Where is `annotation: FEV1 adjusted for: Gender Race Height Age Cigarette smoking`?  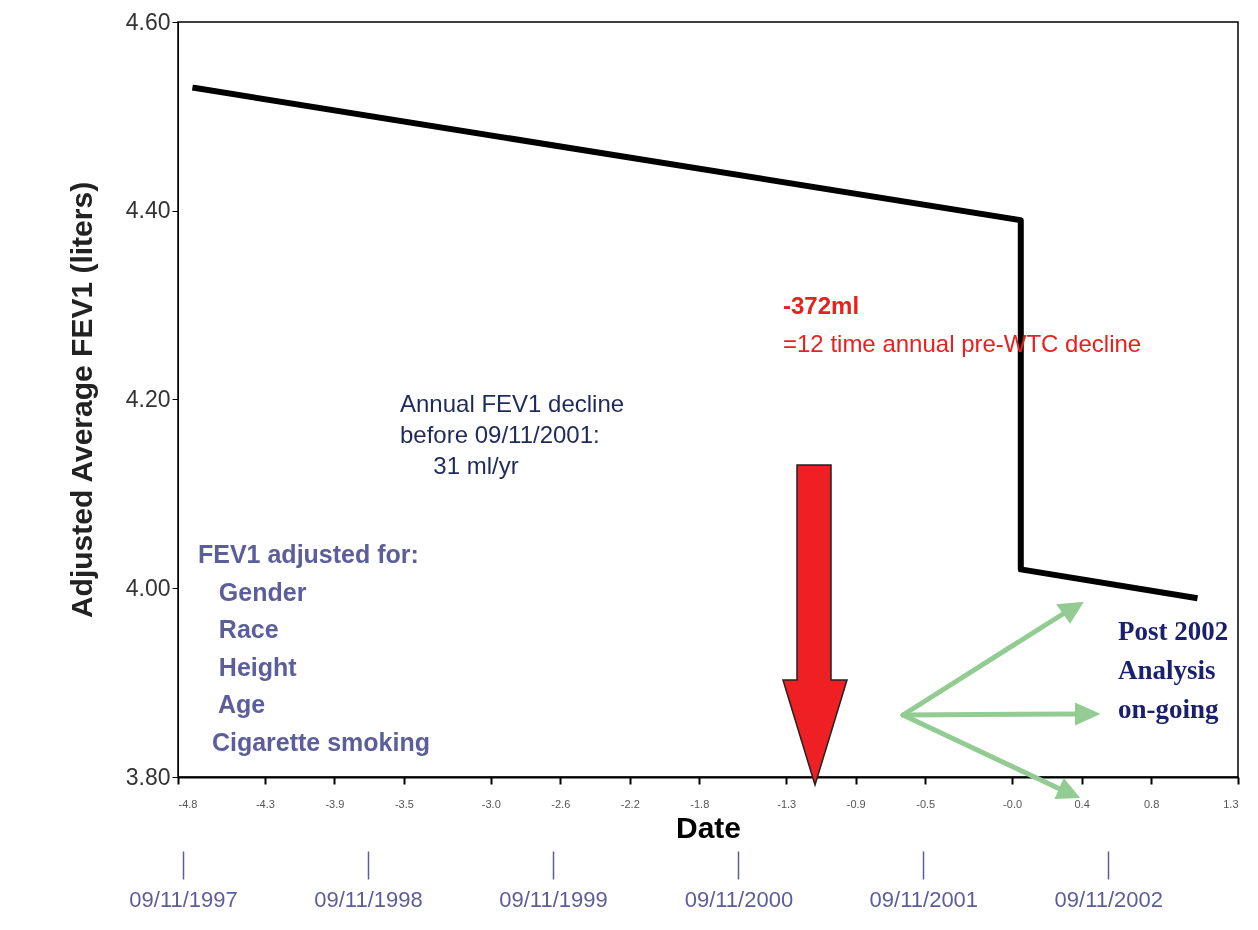
annotation: FEV1 adjusted for: Gender Race Height Age Cigarette smoking is located at coordinates (314, 648).